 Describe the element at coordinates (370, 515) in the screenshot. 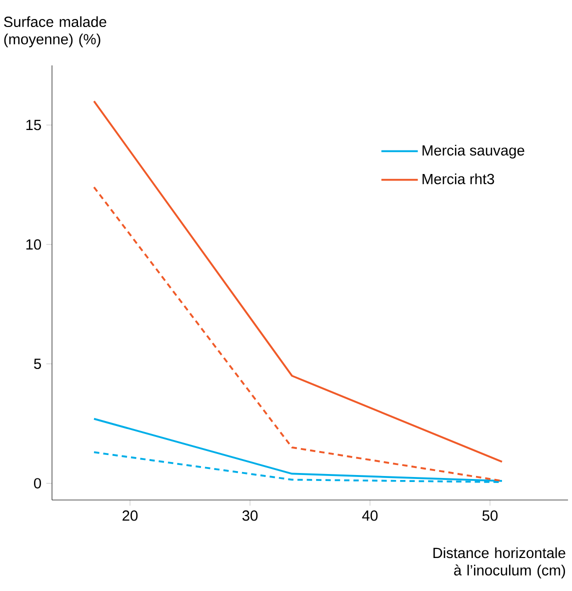

I see `x-tick-label: 40` at that location.